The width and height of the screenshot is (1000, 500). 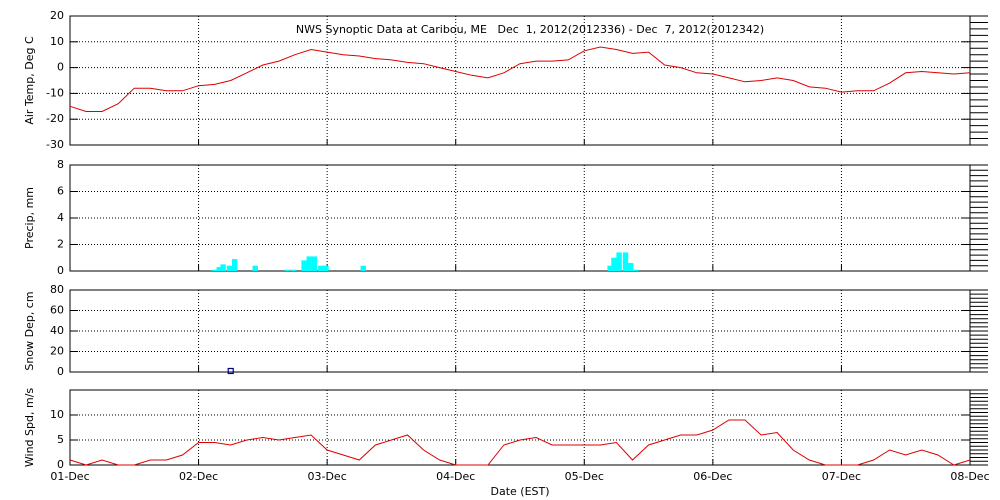 What do you see at coordinates (55, 118) in the screenshot?
I see `y-tick-label: -20` at bounding box center [55, 118].